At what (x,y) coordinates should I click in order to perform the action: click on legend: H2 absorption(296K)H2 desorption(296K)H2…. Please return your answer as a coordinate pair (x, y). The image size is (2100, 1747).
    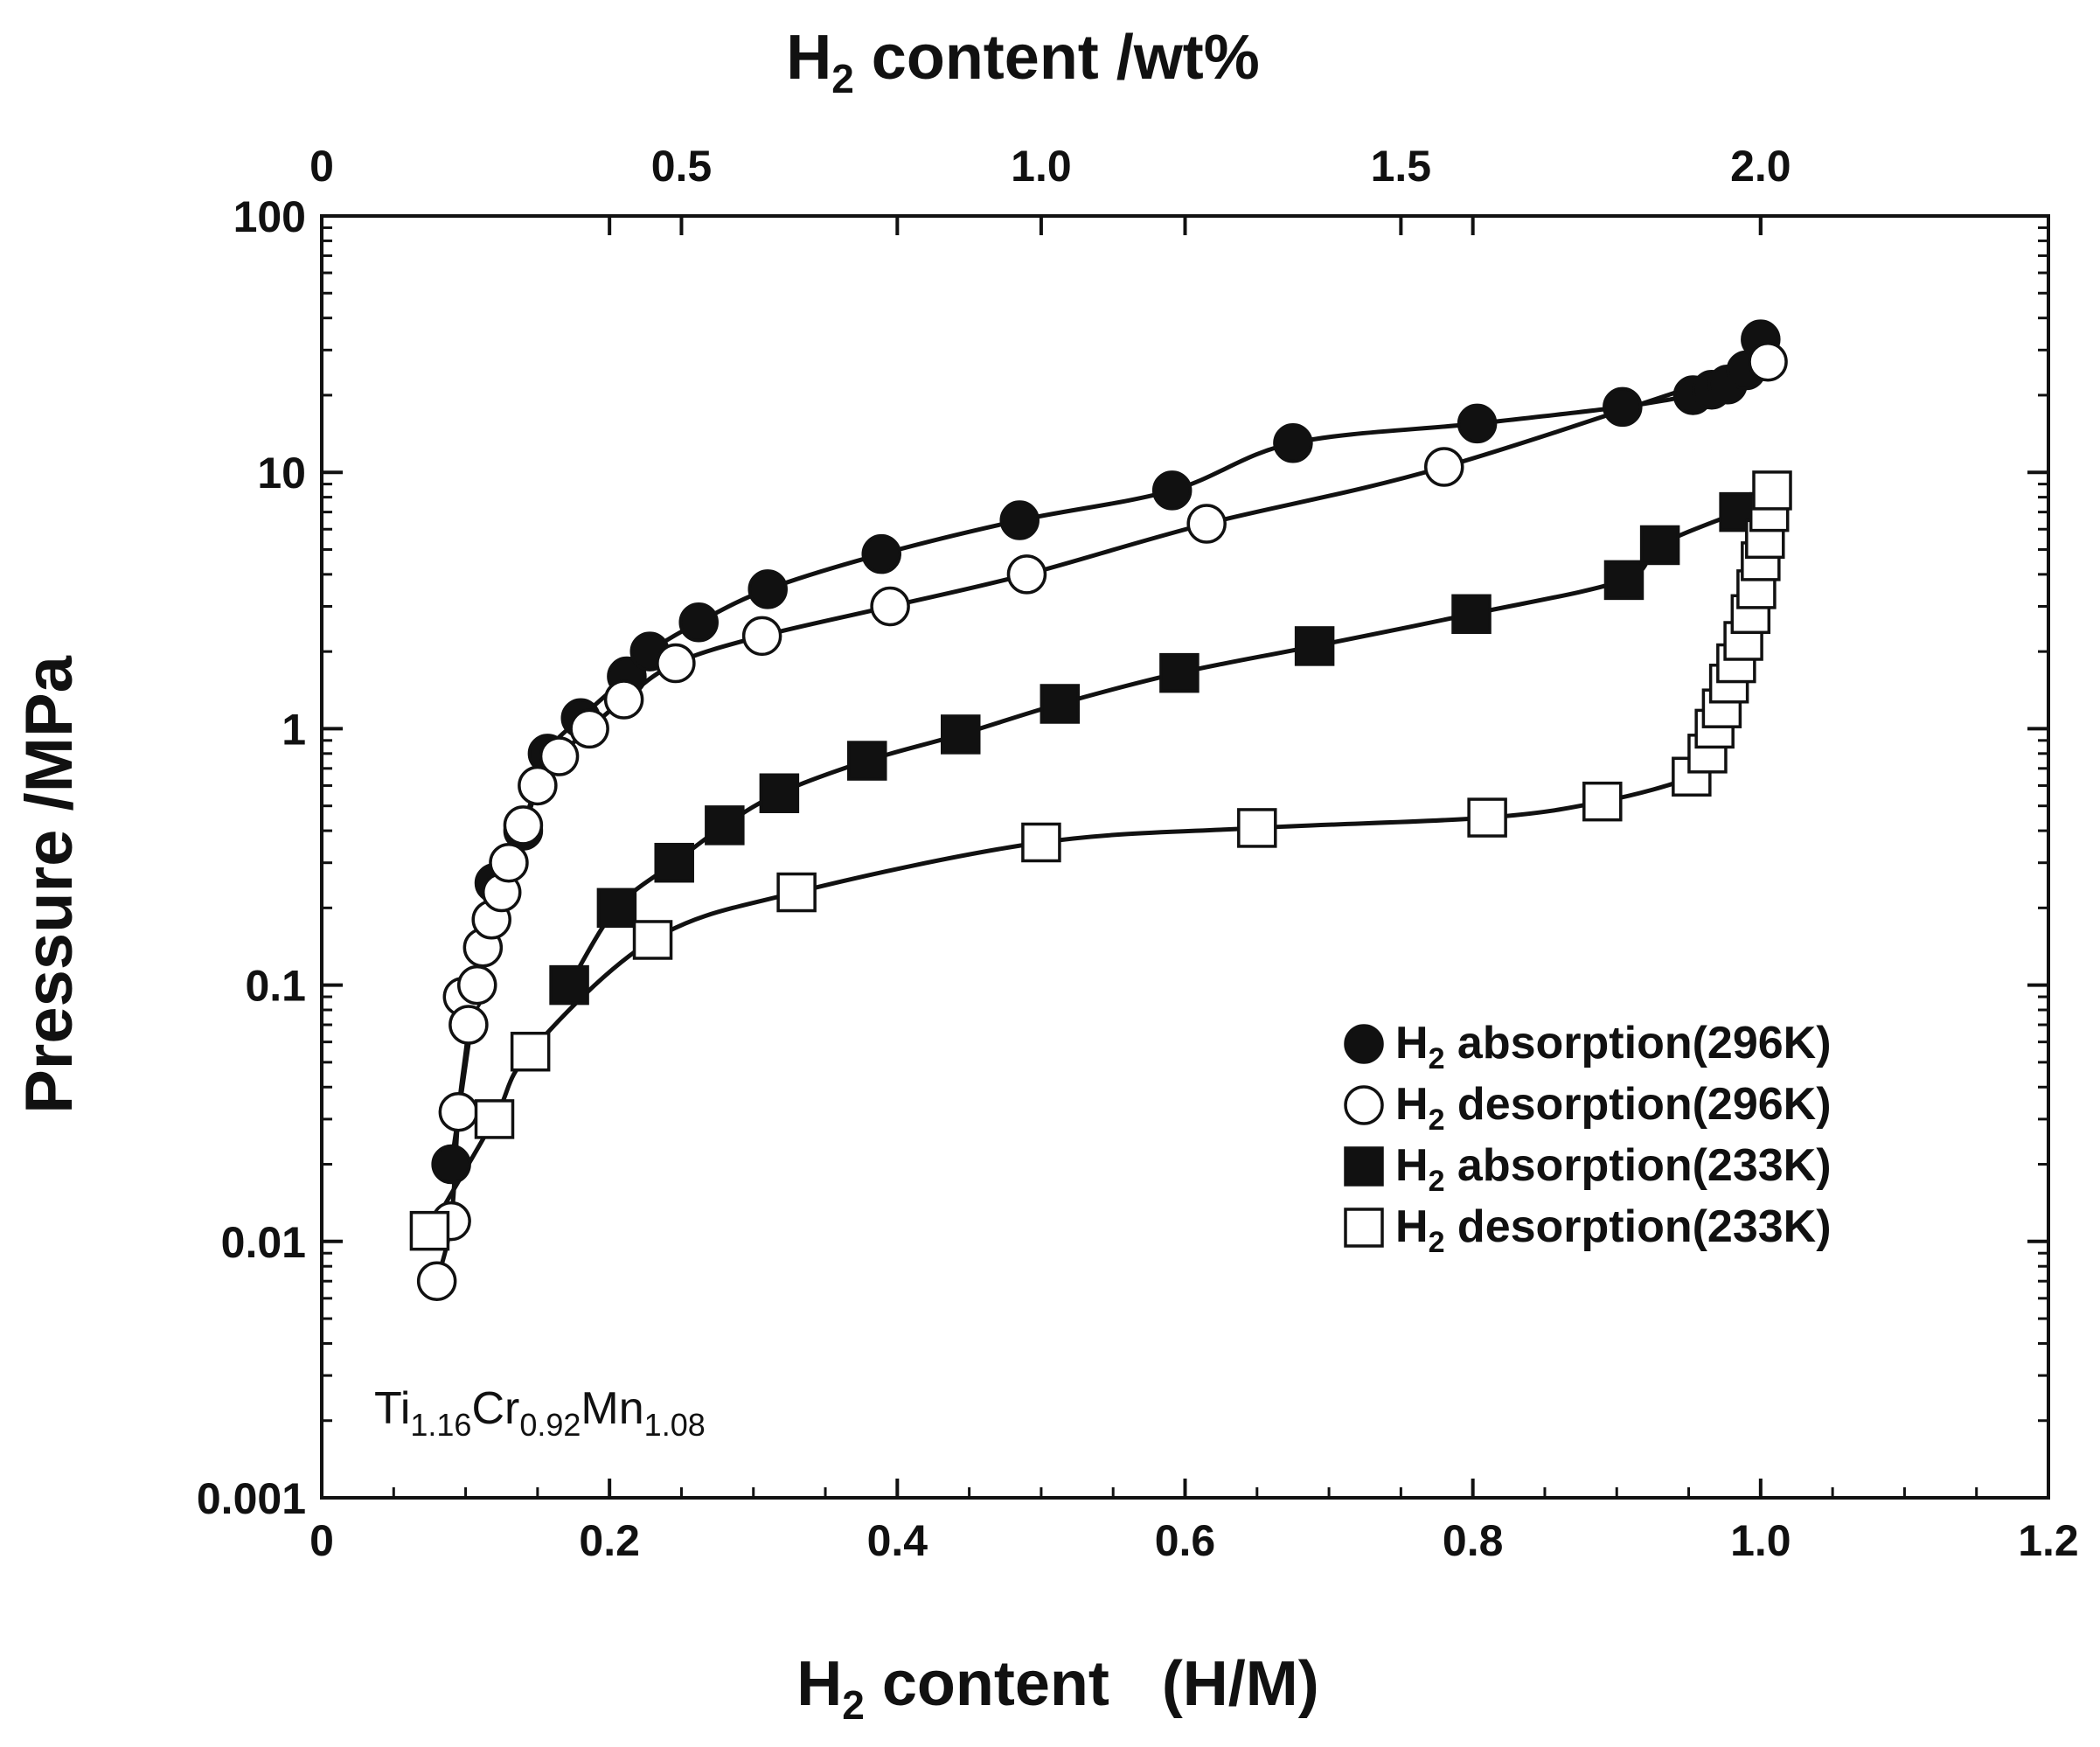
    Looking at the image, I should click on (1588, 1139).